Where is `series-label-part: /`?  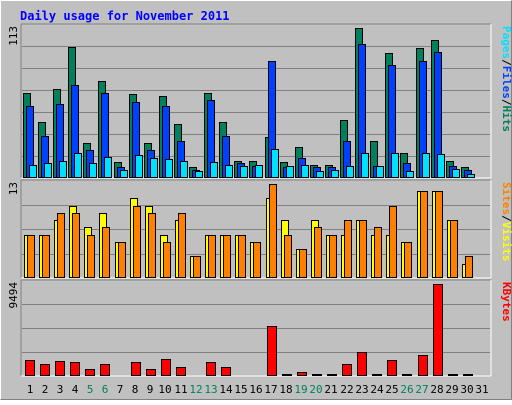 series-label-part: / is located at coordinates (506, 218).